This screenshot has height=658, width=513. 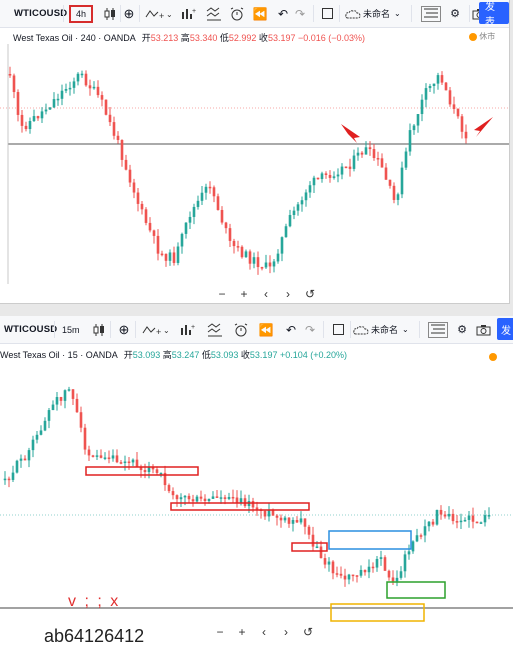 I want to click on zoom-in-button: +, so click(x=244, y=294).